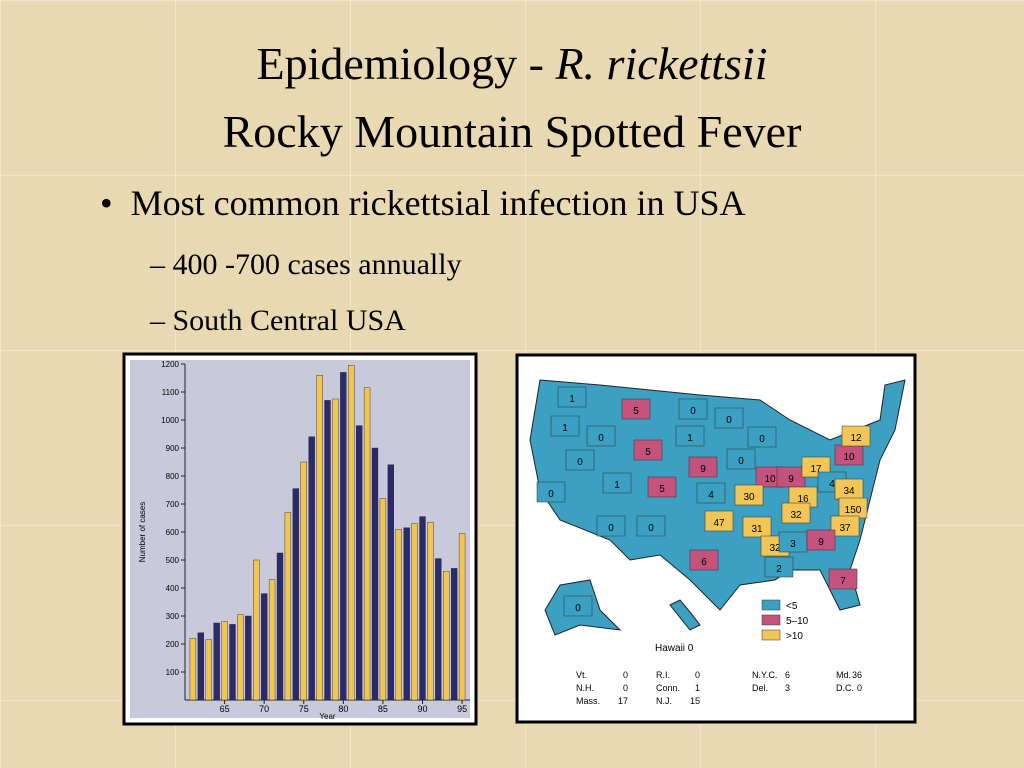 The image size is (1024, 768). I want to click on sub-bullet: – 400 -700 cases annually, so click(306, 264).